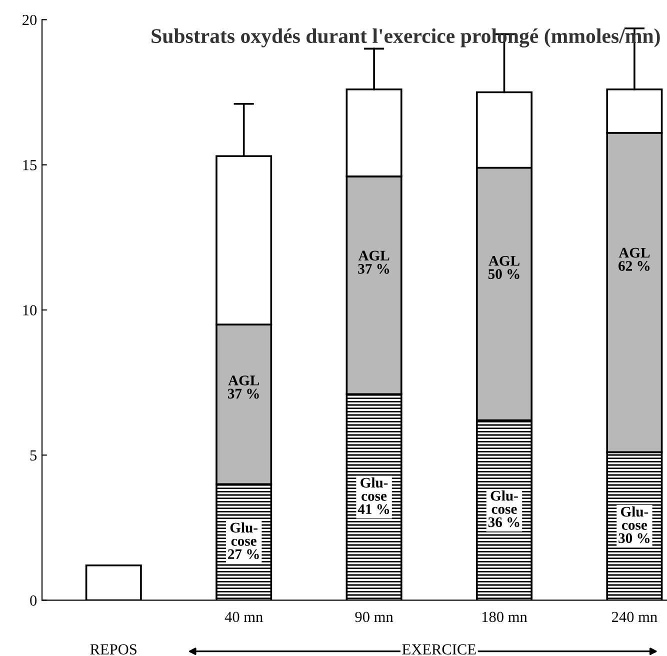  Describe the element at coordinates (634, 259) in the screenshot. I see `annotation: AGL 62 %` at that location.